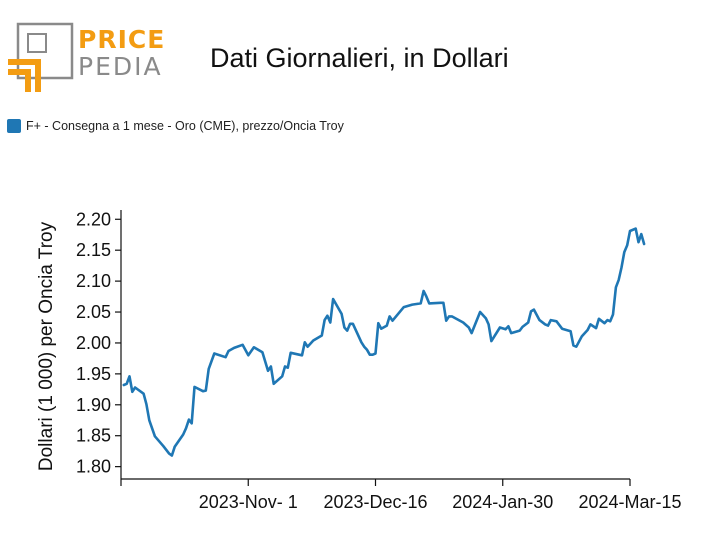  I want to click on y-tick-label: 1.80, so click(93, 467).